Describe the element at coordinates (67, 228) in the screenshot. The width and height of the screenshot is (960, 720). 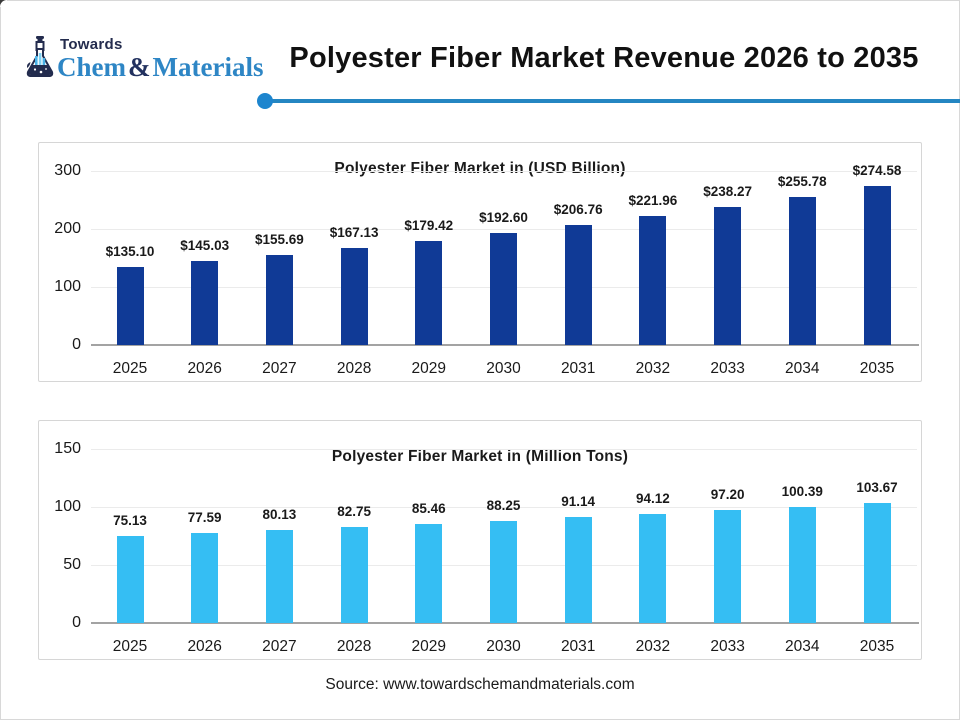
I see `y-tick-label: 200` at that location.